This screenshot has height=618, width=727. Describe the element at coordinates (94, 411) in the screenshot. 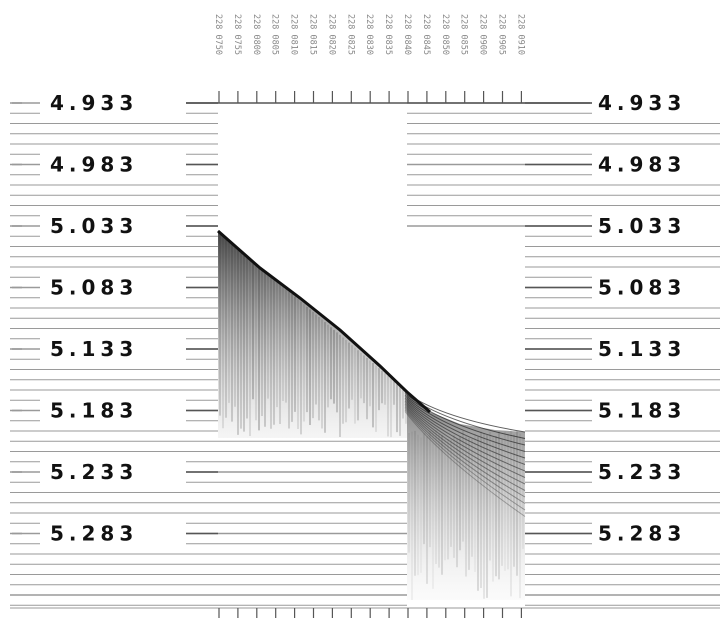

I see `depth-label-left: 5.183` at that location.